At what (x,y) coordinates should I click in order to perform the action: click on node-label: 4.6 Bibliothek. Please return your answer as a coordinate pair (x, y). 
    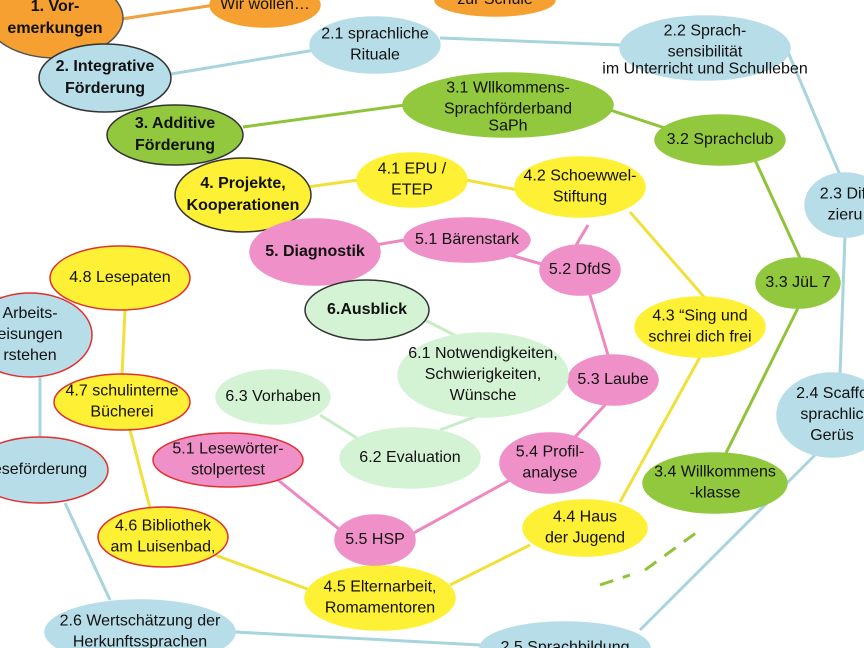
    Looking at the image, I should click on (163, 526).